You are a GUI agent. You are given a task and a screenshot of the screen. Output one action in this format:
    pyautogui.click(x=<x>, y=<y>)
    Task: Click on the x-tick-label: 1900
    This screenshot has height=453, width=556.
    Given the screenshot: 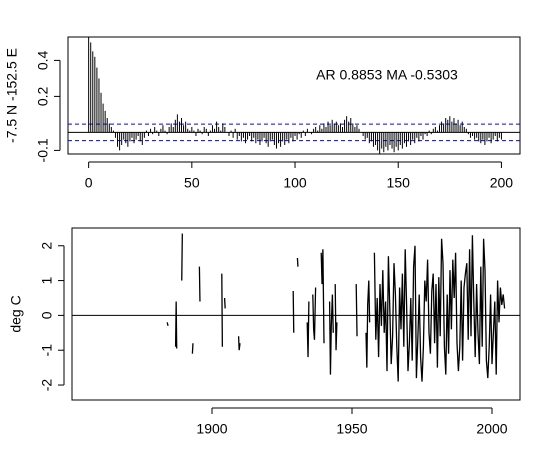 What is the action you would take?
    pyautogui.click(x=211, y=429)
    